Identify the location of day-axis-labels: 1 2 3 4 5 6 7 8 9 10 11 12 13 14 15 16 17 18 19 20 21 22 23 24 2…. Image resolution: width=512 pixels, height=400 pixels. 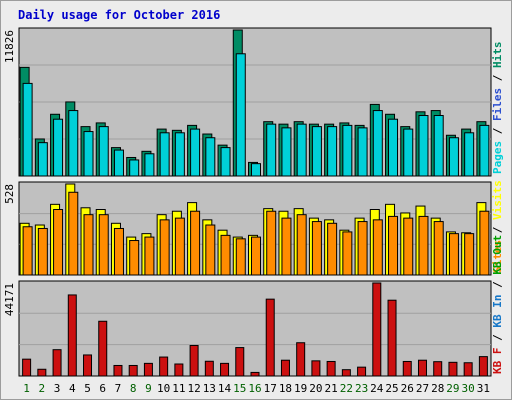
(256, 388).